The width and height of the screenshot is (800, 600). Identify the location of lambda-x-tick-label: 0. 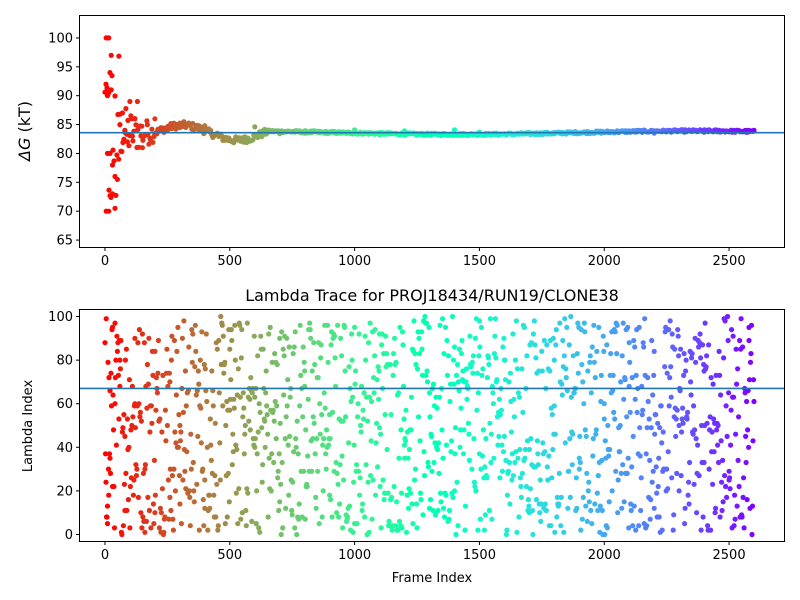
(105, 555).